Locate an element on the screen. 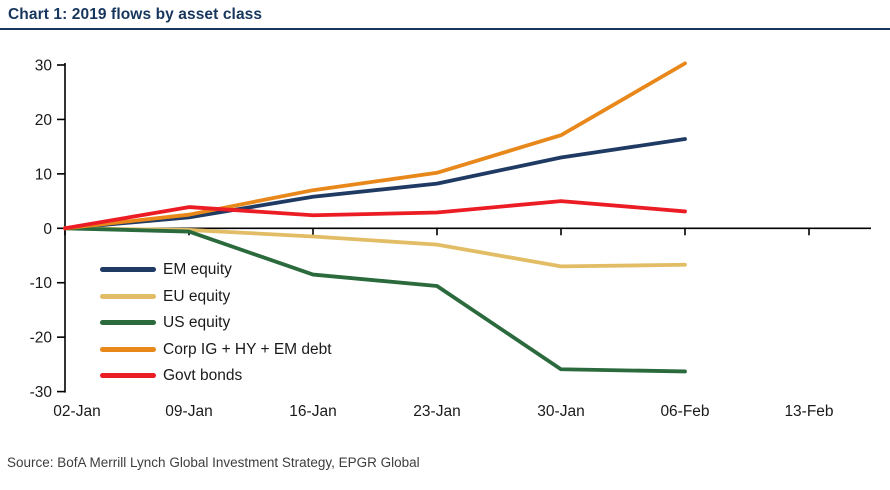  legend-label: Corp IG + HY + EM debt is located at coordinates (247, 349).